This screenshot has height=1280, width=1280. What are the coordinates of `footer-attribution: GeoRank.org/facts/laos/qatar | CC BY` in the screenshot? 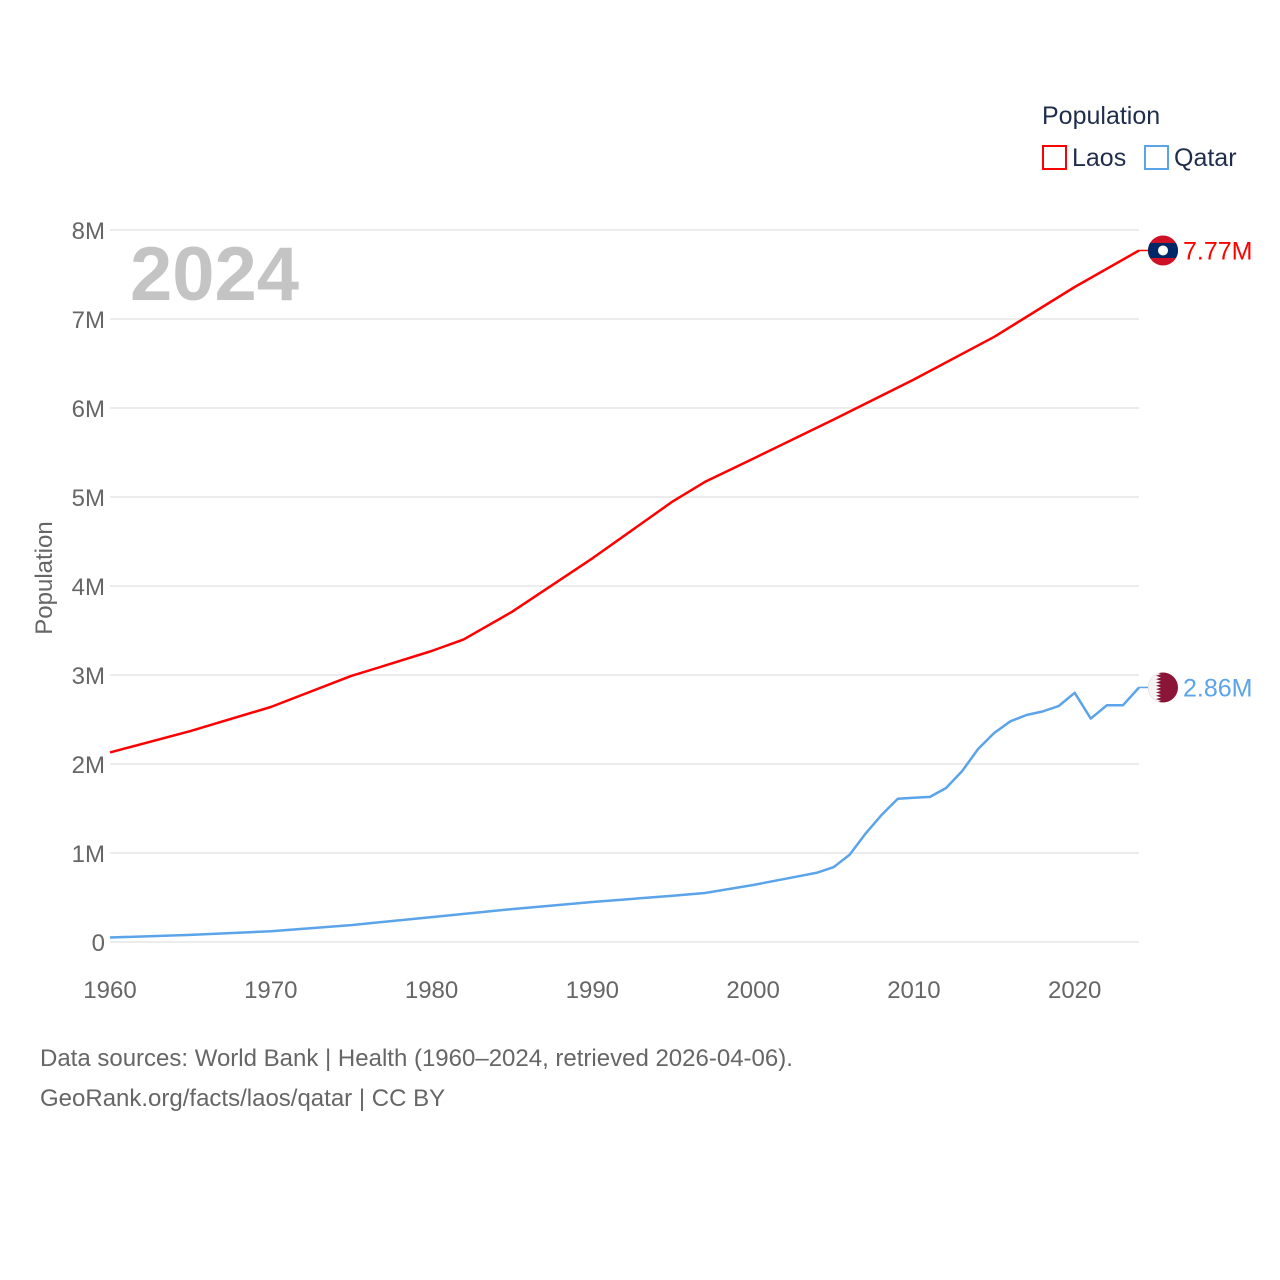 It's located at (243, 1098).